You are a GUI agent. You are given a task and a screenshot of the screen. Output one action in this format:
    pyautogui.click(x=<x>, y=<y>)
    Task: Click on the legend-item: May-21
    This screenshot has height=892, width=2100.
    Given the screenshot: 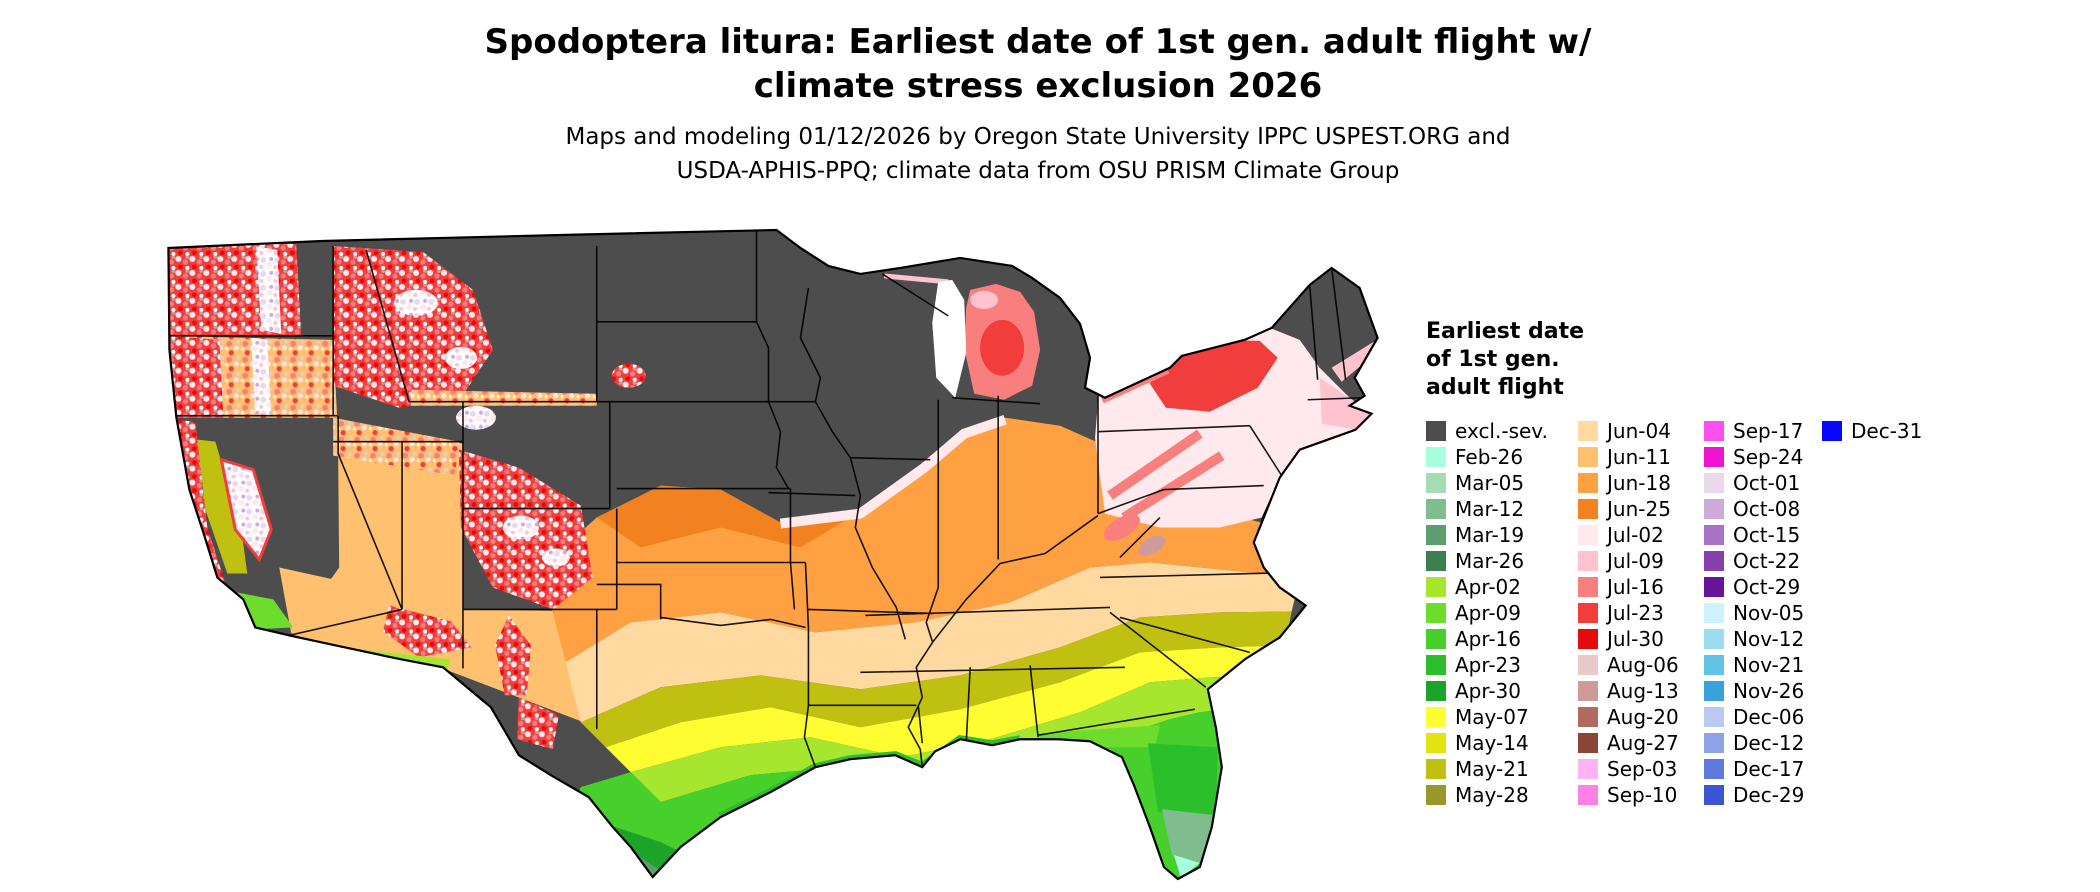 What is the action you would take?
    pyautogui.click(x=1502, y=769)
    